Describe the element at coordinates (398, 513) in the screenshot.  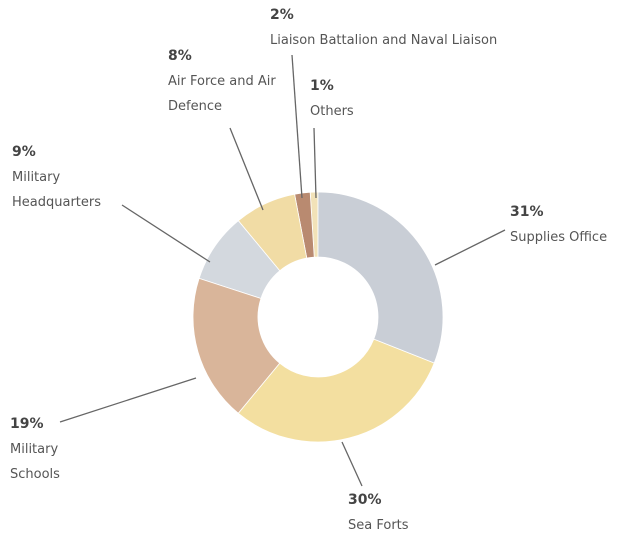
I see `slice-label: 30% Sea Forts` at that location.